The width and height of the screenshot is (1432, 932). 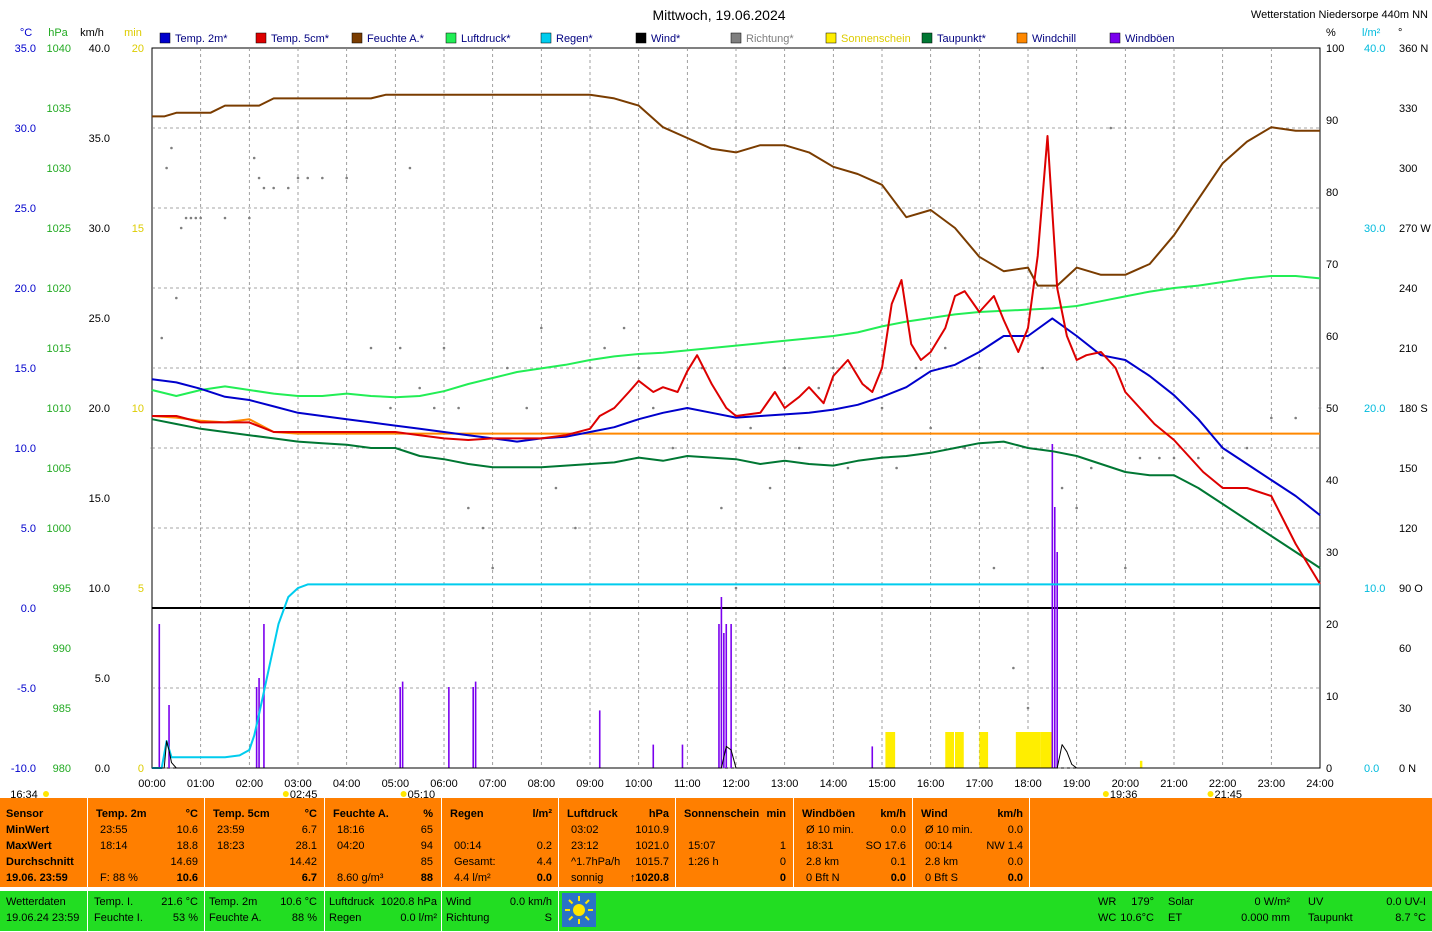 I want to click on stats-header: Luftdruck, so click(x=592, y=814).